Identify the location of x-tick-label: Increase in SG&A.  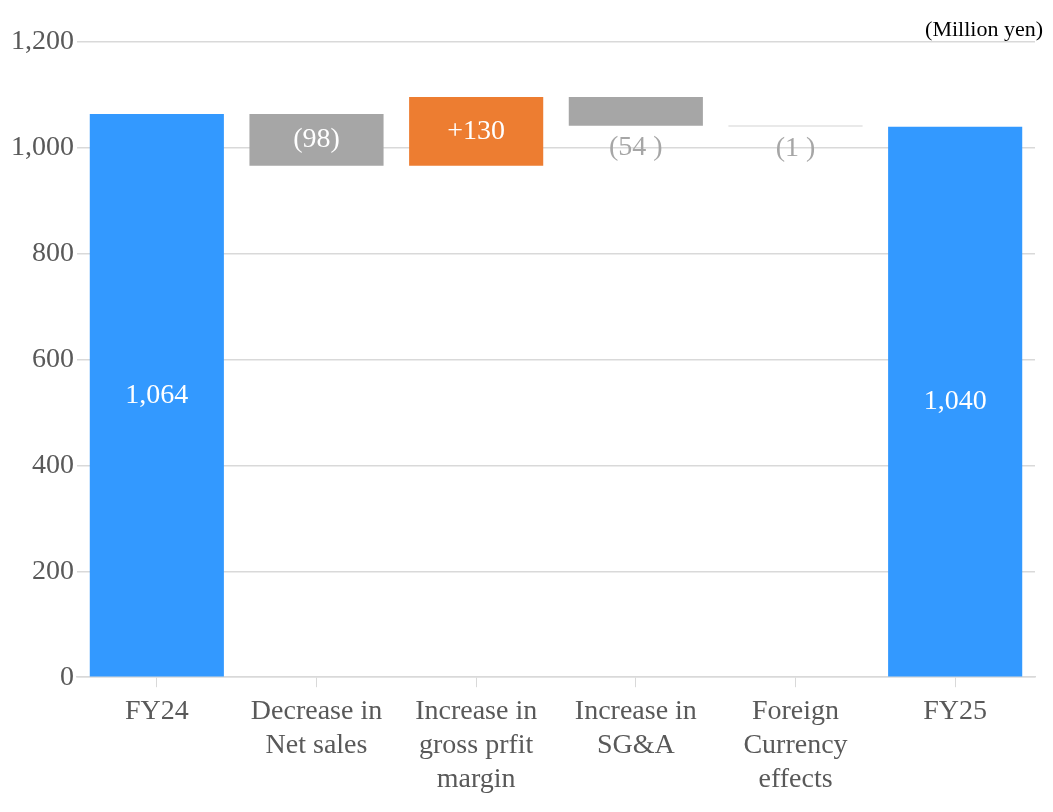
(635, 726).